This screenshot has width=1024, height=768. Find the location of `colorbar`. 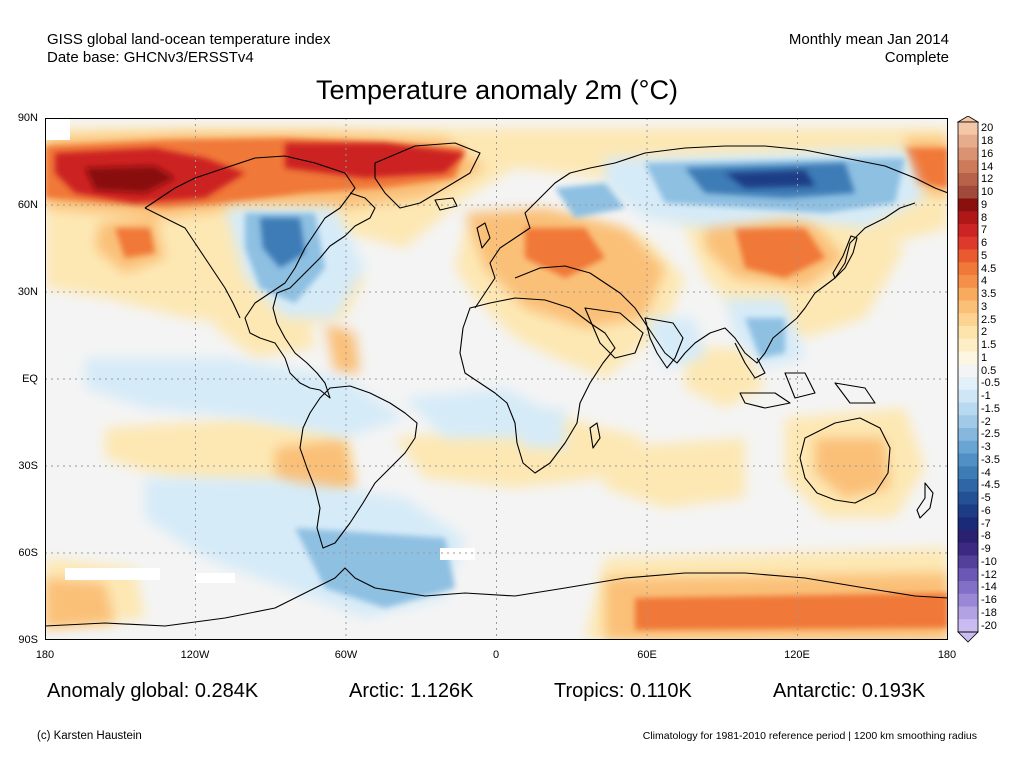

colorbar is located at coordinates (968, 379).